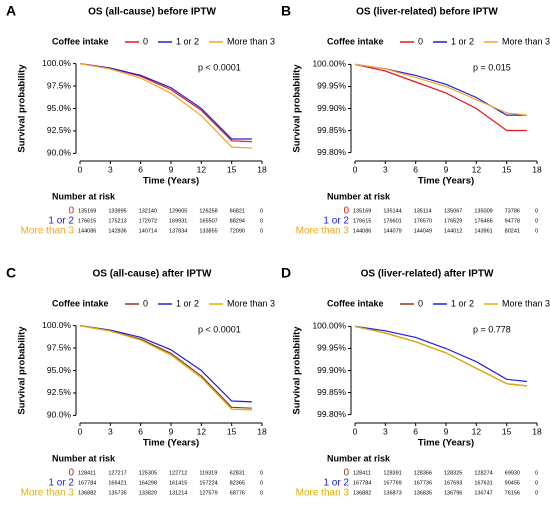  I want to click on y-tick-label: 99.80%, so click(331, 152).